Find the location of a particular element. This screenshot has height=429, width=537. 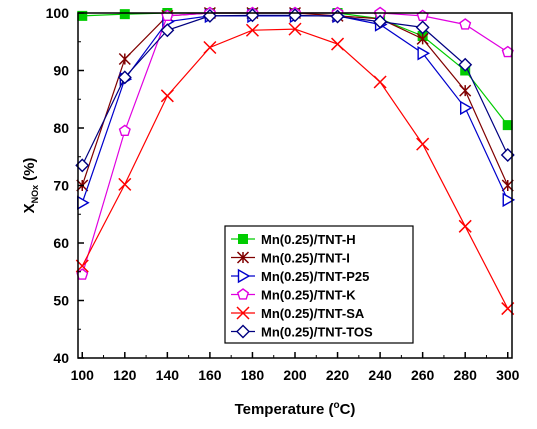

legend-item: Mn(0.25)/TNT-TOS is located at coordinates (302, 332).